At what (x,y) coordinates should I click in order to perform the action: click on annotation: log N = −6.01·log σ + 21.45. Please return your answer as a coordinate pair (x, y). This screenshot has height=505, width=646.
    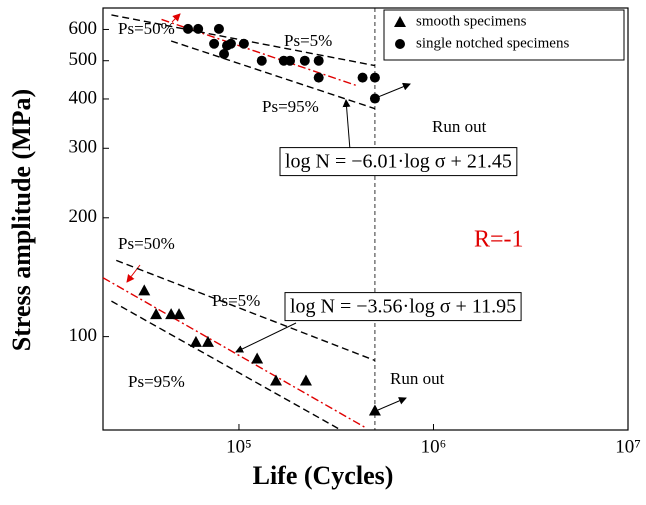
    Looking at the image, I should click on (398, 162).